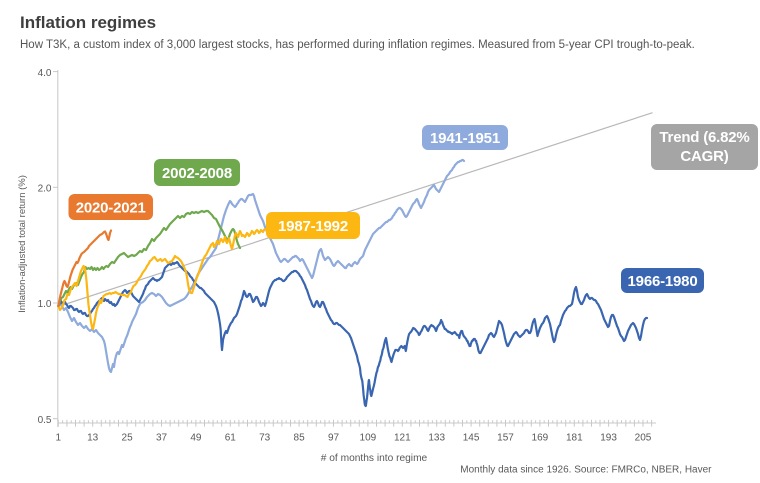  What do you see at coordinates (704, 156) in the screenshot?
I see `svg-text: CAGR)` at bounding box center [704, 156].